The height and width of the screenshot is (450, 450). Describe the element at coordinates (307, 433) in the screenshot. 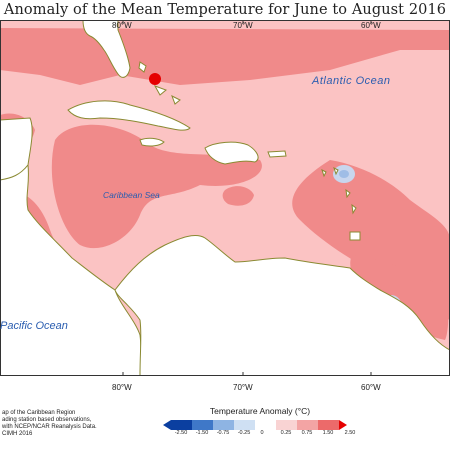

I see `legend-tick: 0.75` at that location.